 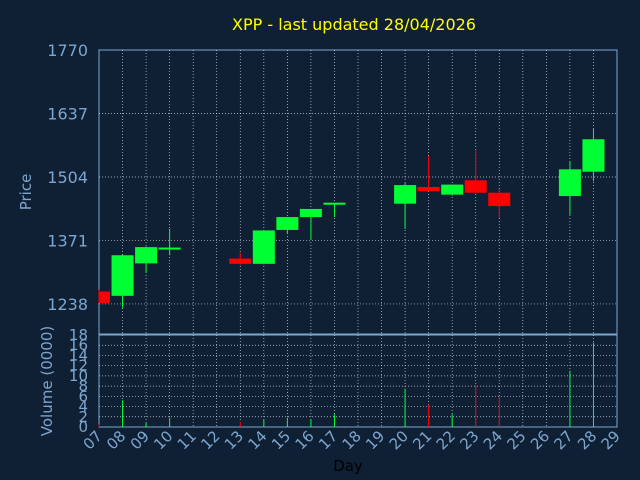 What do you see at coordinates (540, 440) in the screenshot?
I see `x-tick-label: 26` at bounding box center [540, 440].